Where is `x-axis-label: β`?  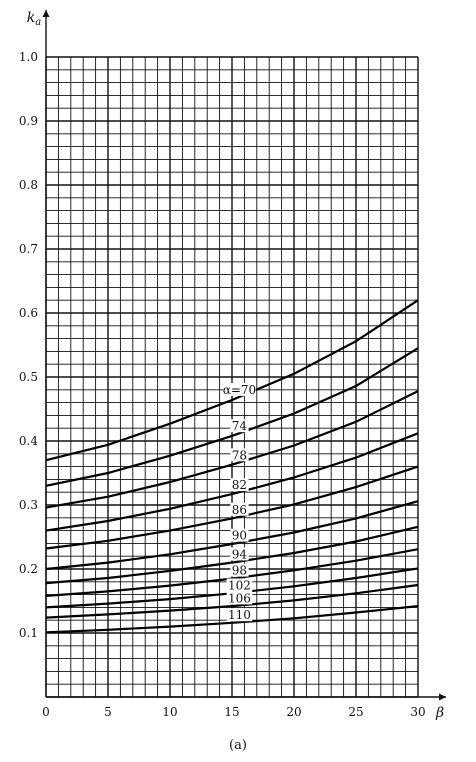 x-axis-label: β is located at coordinates (439, 713).